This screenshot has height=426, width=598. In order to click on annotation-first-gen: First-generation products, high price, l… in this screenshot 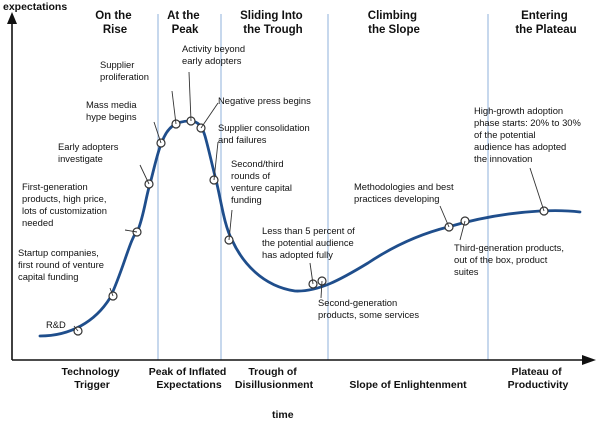, I will do `click(66, 204)`.